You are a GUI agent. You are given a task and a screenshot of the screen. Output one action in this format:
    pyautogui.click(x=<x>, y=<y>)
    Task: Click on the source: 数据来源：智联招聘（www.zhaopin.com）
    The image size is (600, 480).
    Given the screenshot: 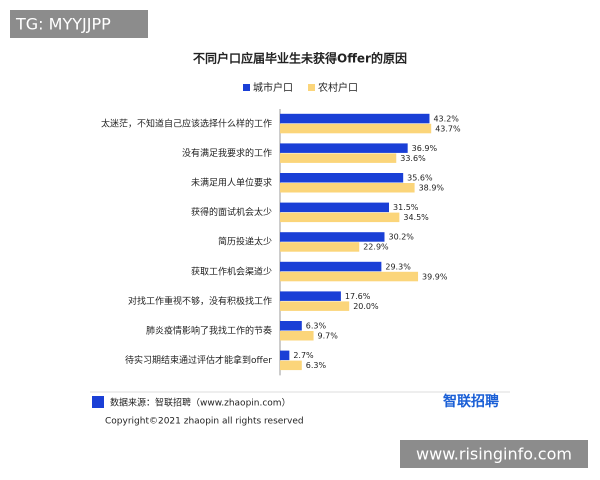 What is the action you would take?
    pyautogui.click(x=200, y=403)
    